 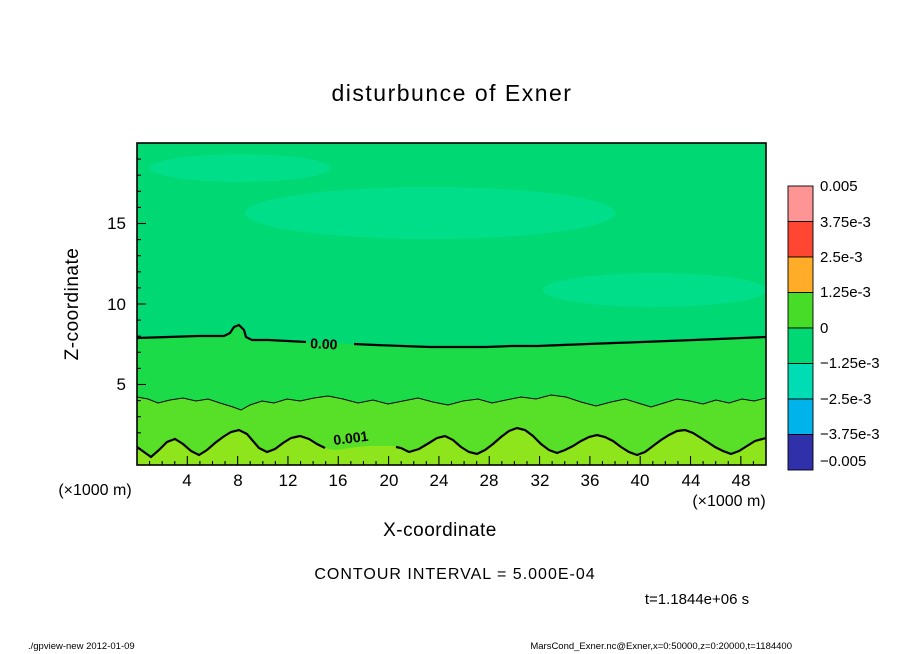 I want to click on y-tick-label: 15, so click(x=116, y=223).